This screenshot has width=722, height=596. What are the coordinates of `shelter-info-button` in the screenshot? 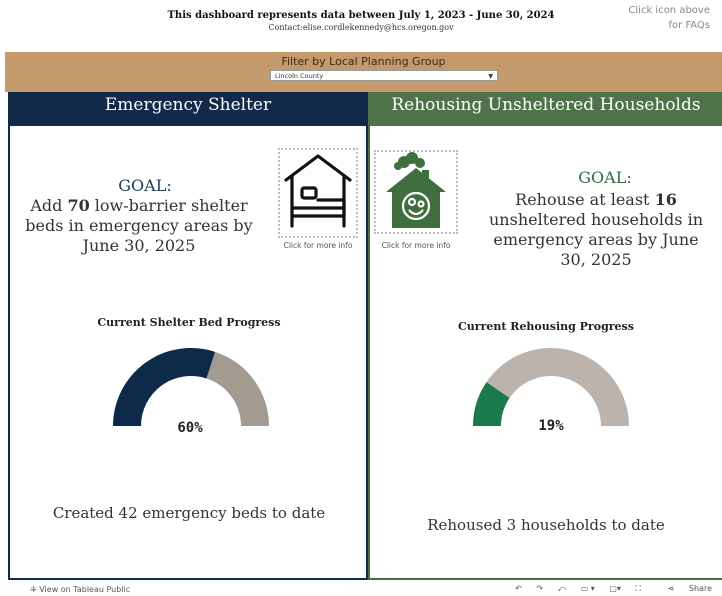 It's located at (318, 193).